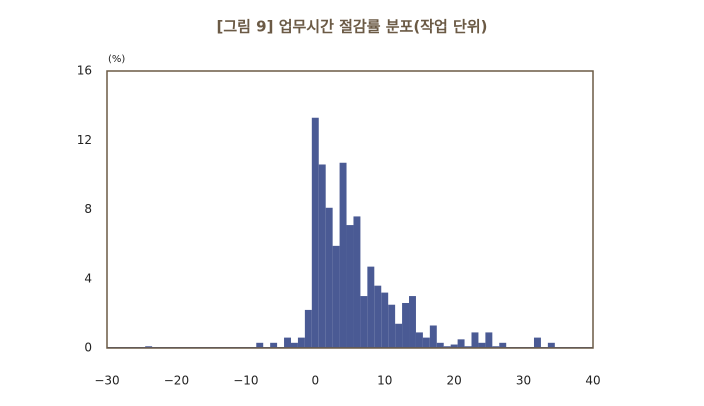  What do you see at coordinates (88, 348) in the screenshot?
I see `y-tick-label: 0` at bounding box center [88, 348].